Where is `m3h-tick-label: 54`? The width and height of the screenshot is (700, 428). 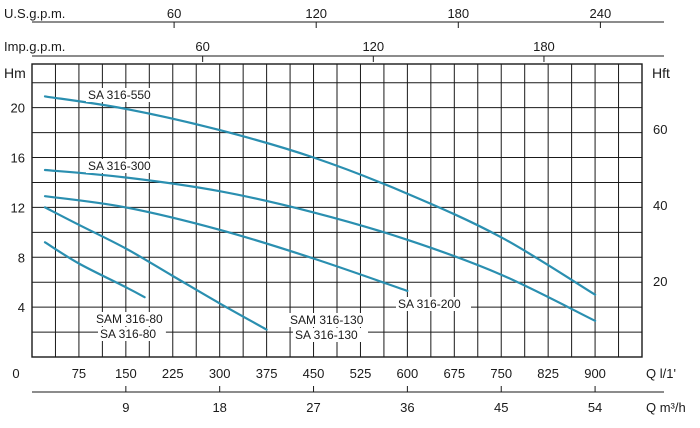
m3h-tick-label: 54 is located at coordinates (595, 407).